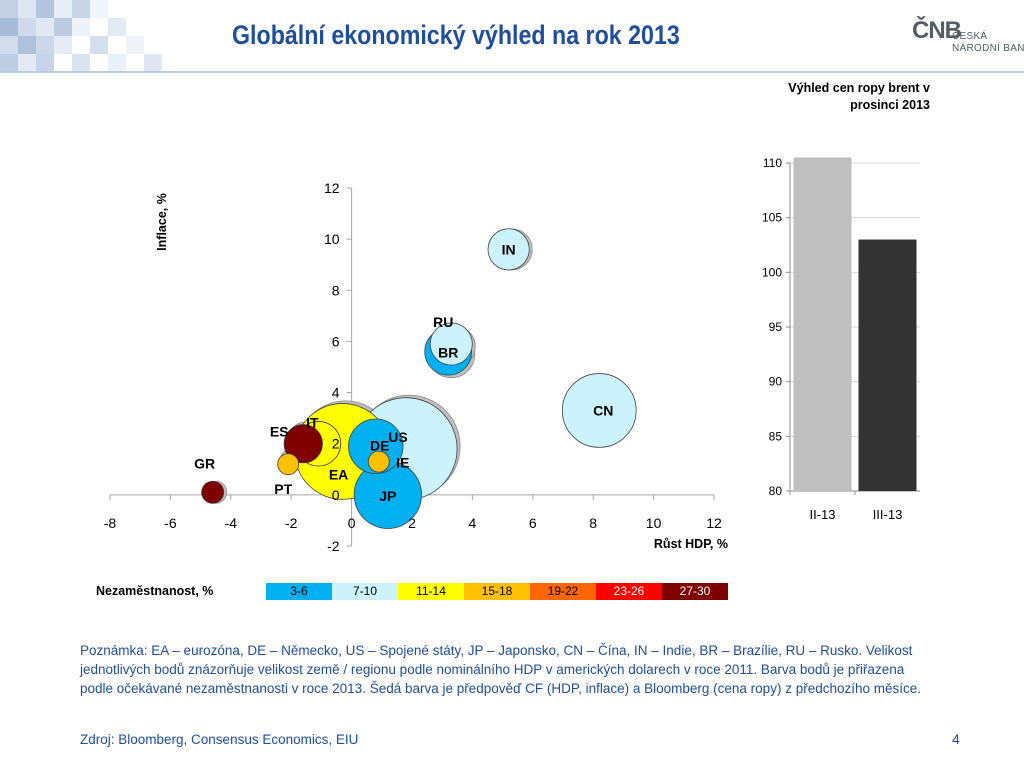 The height and width of the screenshot is (768, 1024). Describe the element at coordinates (512, 72) in the screenshot. I see `header-divider` at that location.